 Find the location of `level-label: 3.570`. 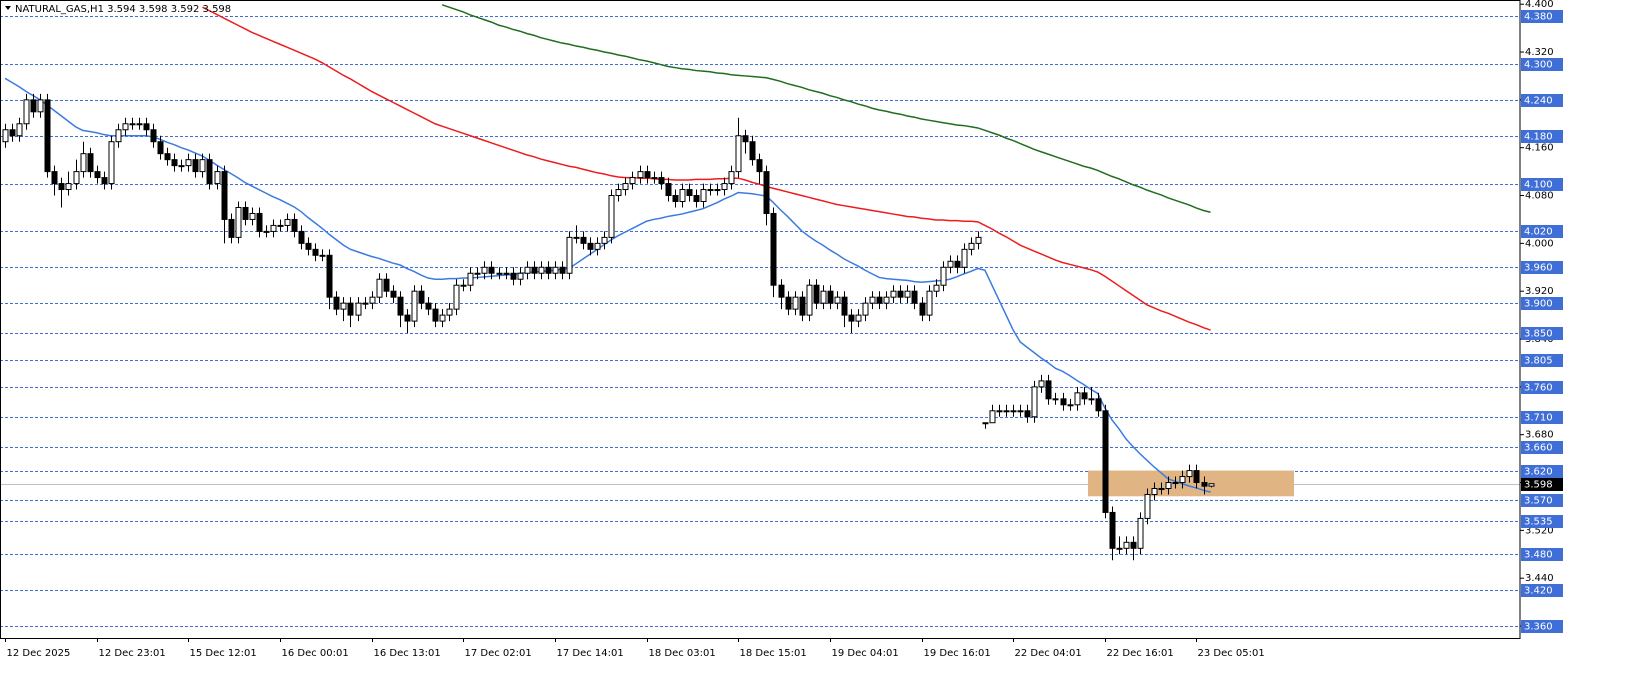

level-label: 3.570 is located at coordinates (1538, 501).